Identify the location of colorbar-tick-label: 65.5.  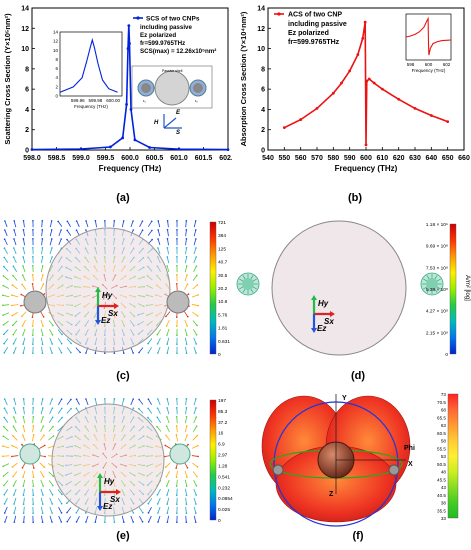
(441, 417).